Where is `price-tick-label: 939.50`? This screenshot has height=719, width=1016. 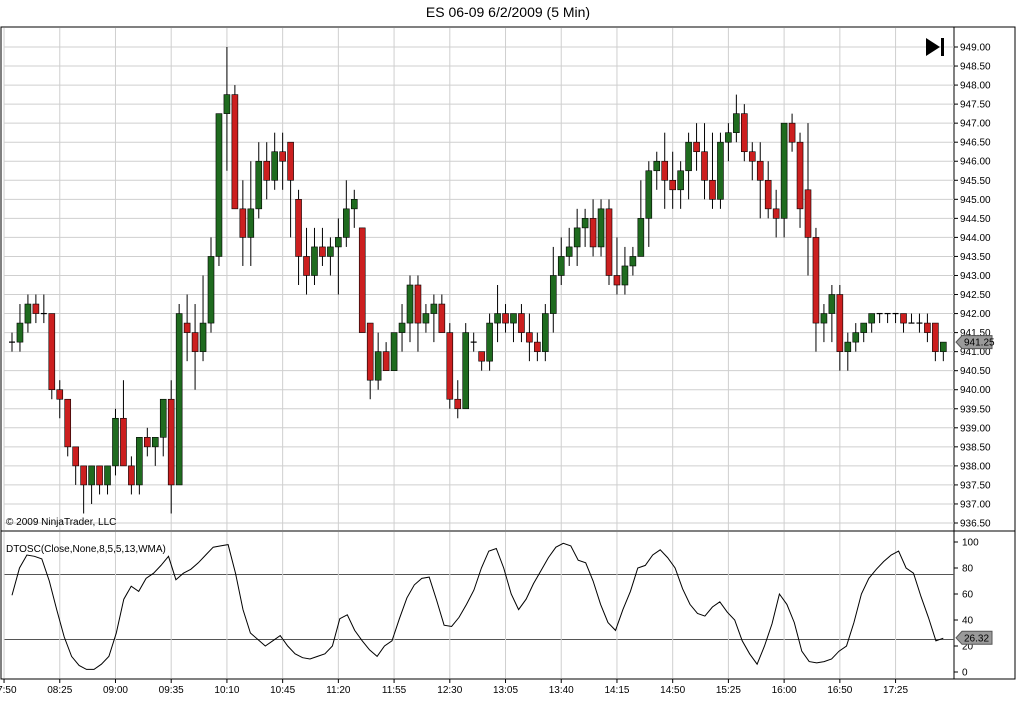 price-tick-label: 939.50 is located at coordinates (975, 409).